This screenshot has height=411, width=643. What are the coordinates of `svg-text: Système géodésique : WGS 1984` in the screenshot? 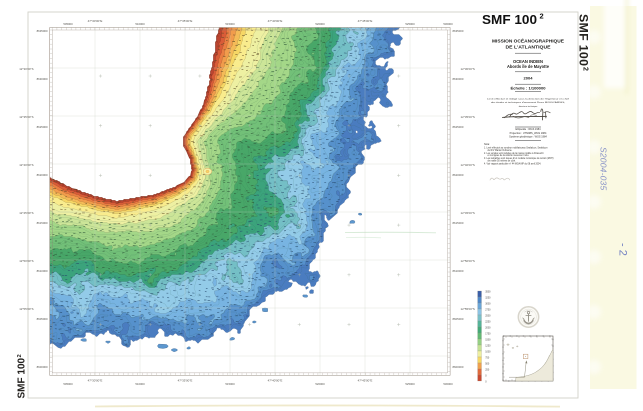 It's located at (528, 136).